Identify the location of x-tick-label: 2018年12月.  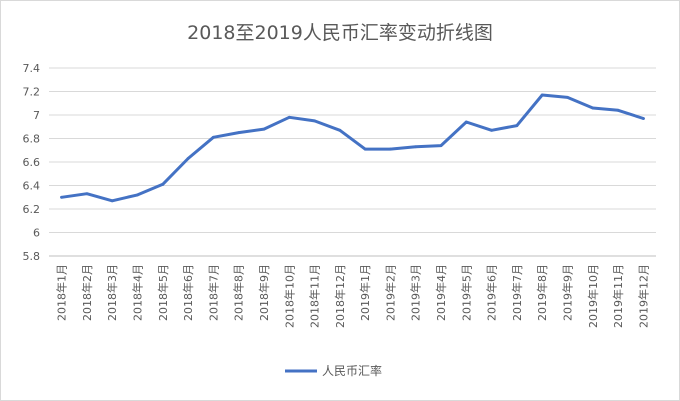
(340, 296).